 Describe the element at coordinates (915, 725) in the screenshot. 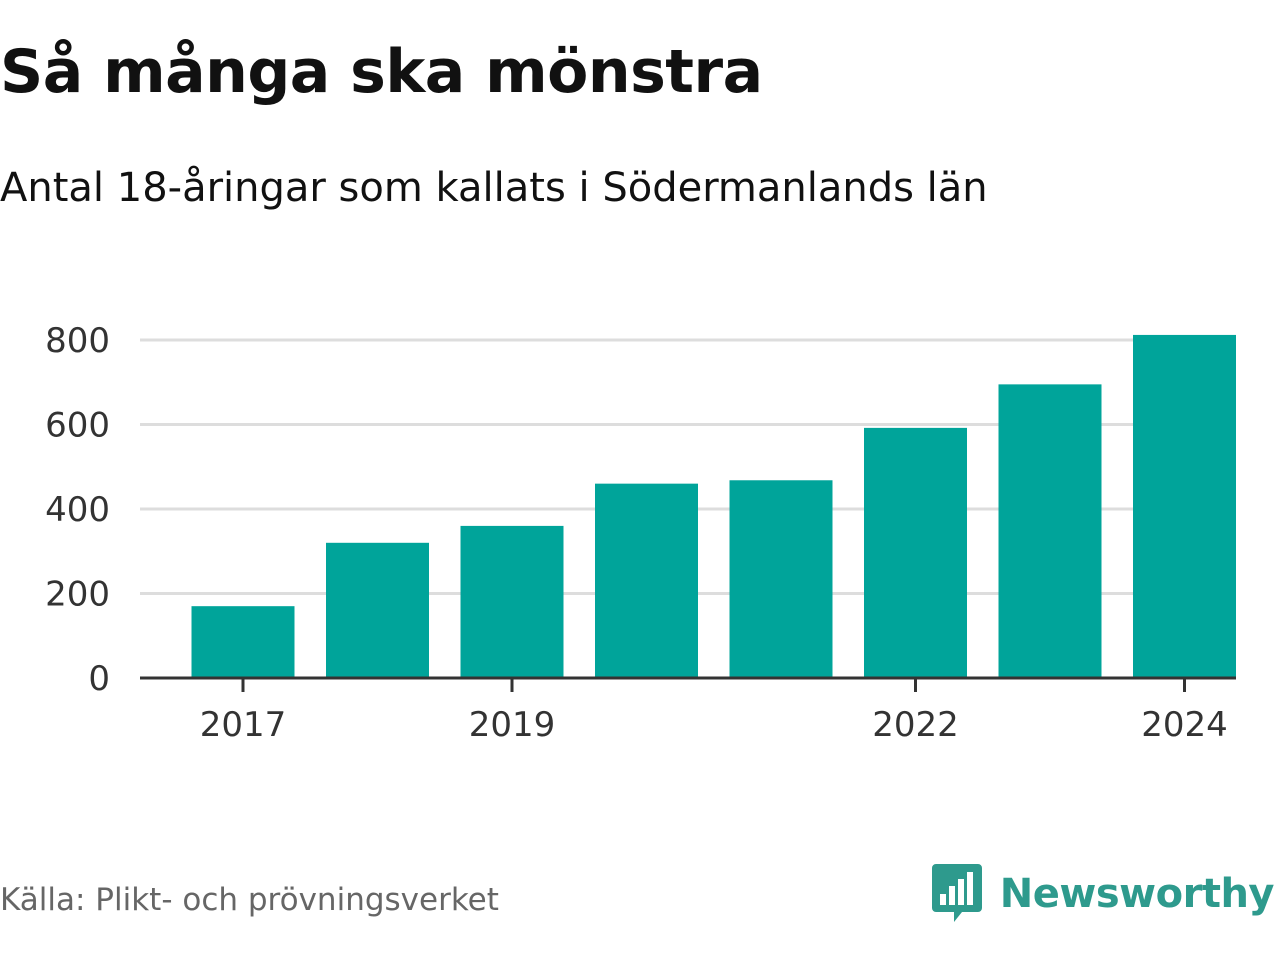

I see `x-tick-label: 2022` at that location.